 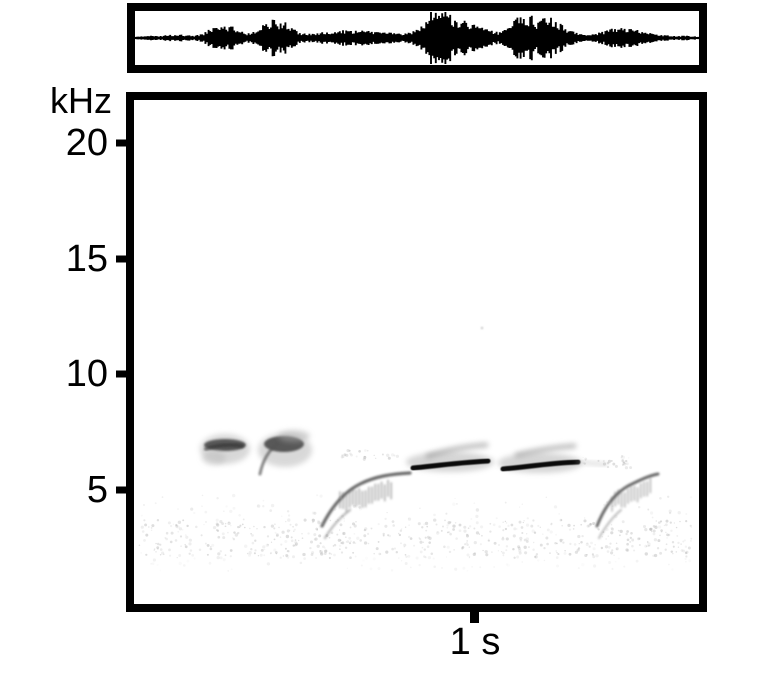 I want to click on waveform-plot, so click(x=417, y=38).